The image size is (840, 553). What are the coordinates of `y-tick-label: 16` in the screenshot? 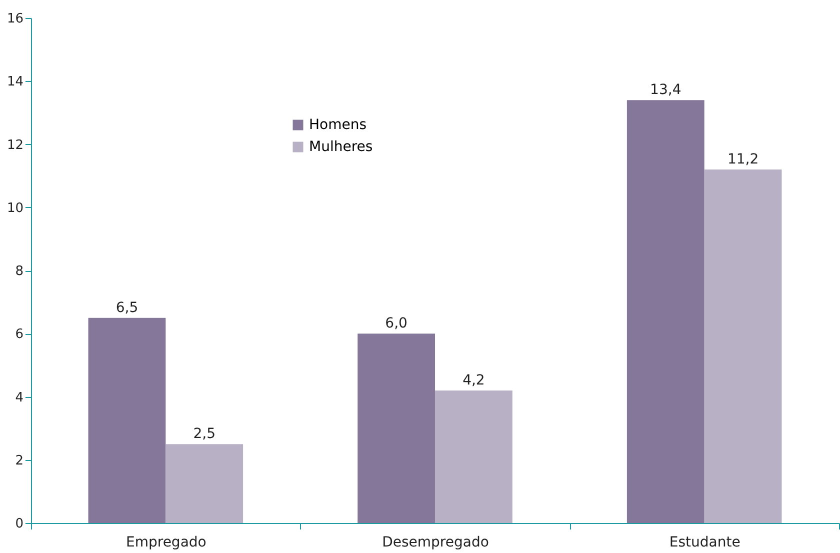 It's located at (15, 19).